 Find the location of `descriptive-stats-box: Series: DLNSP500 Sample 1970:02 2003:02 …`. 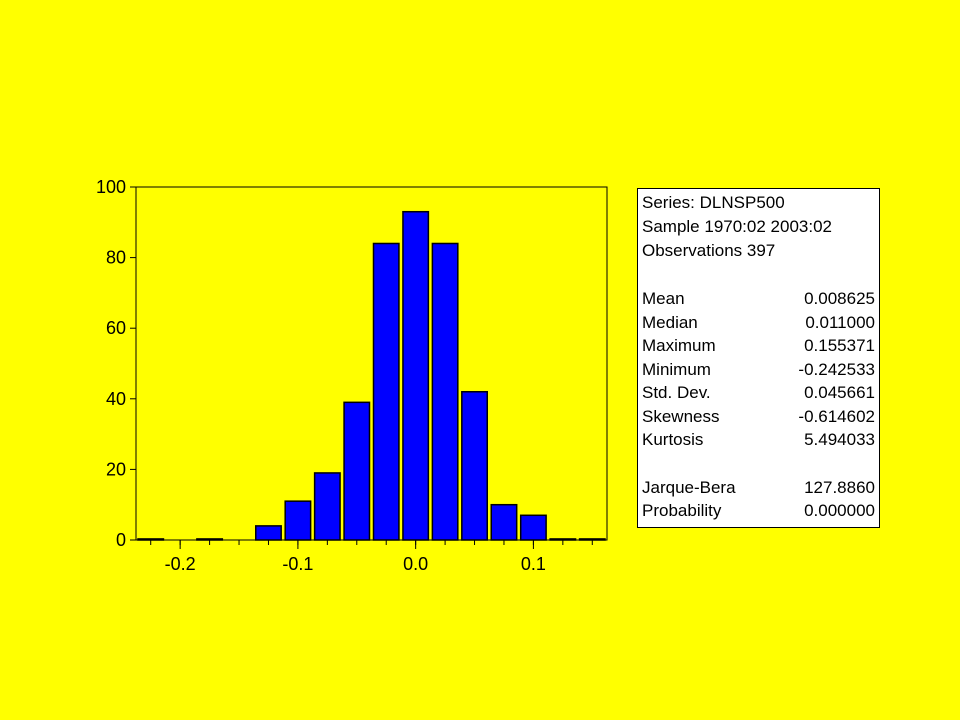

descriptive-stats-box: Series: DLNSP500 Sample 1970:02 2003:02 … is located at coordinates (758, 358).